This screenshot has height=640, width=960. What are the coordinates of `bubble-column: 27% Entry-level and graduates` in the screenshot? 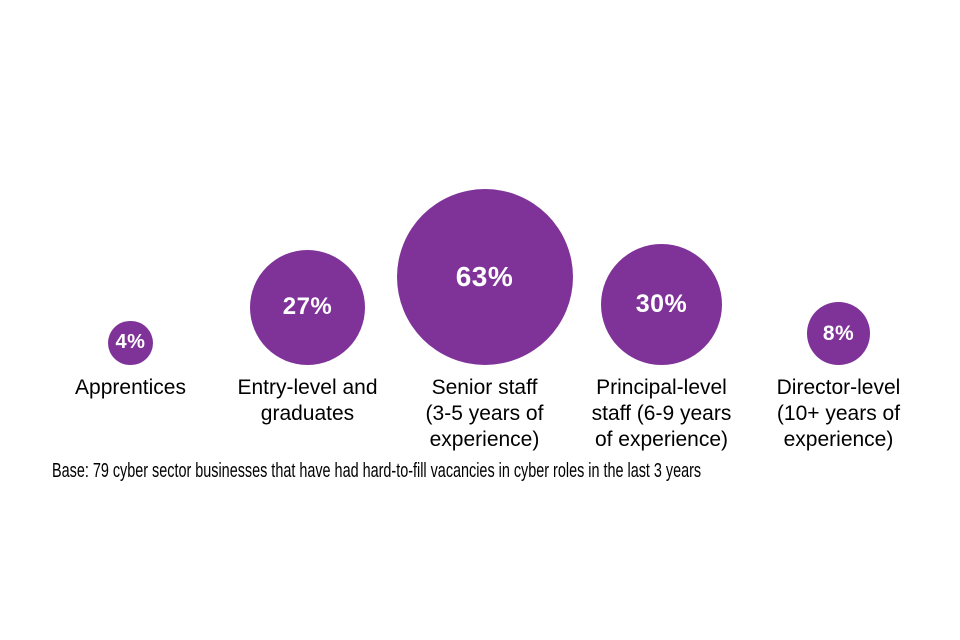 It's located at (307, 320).